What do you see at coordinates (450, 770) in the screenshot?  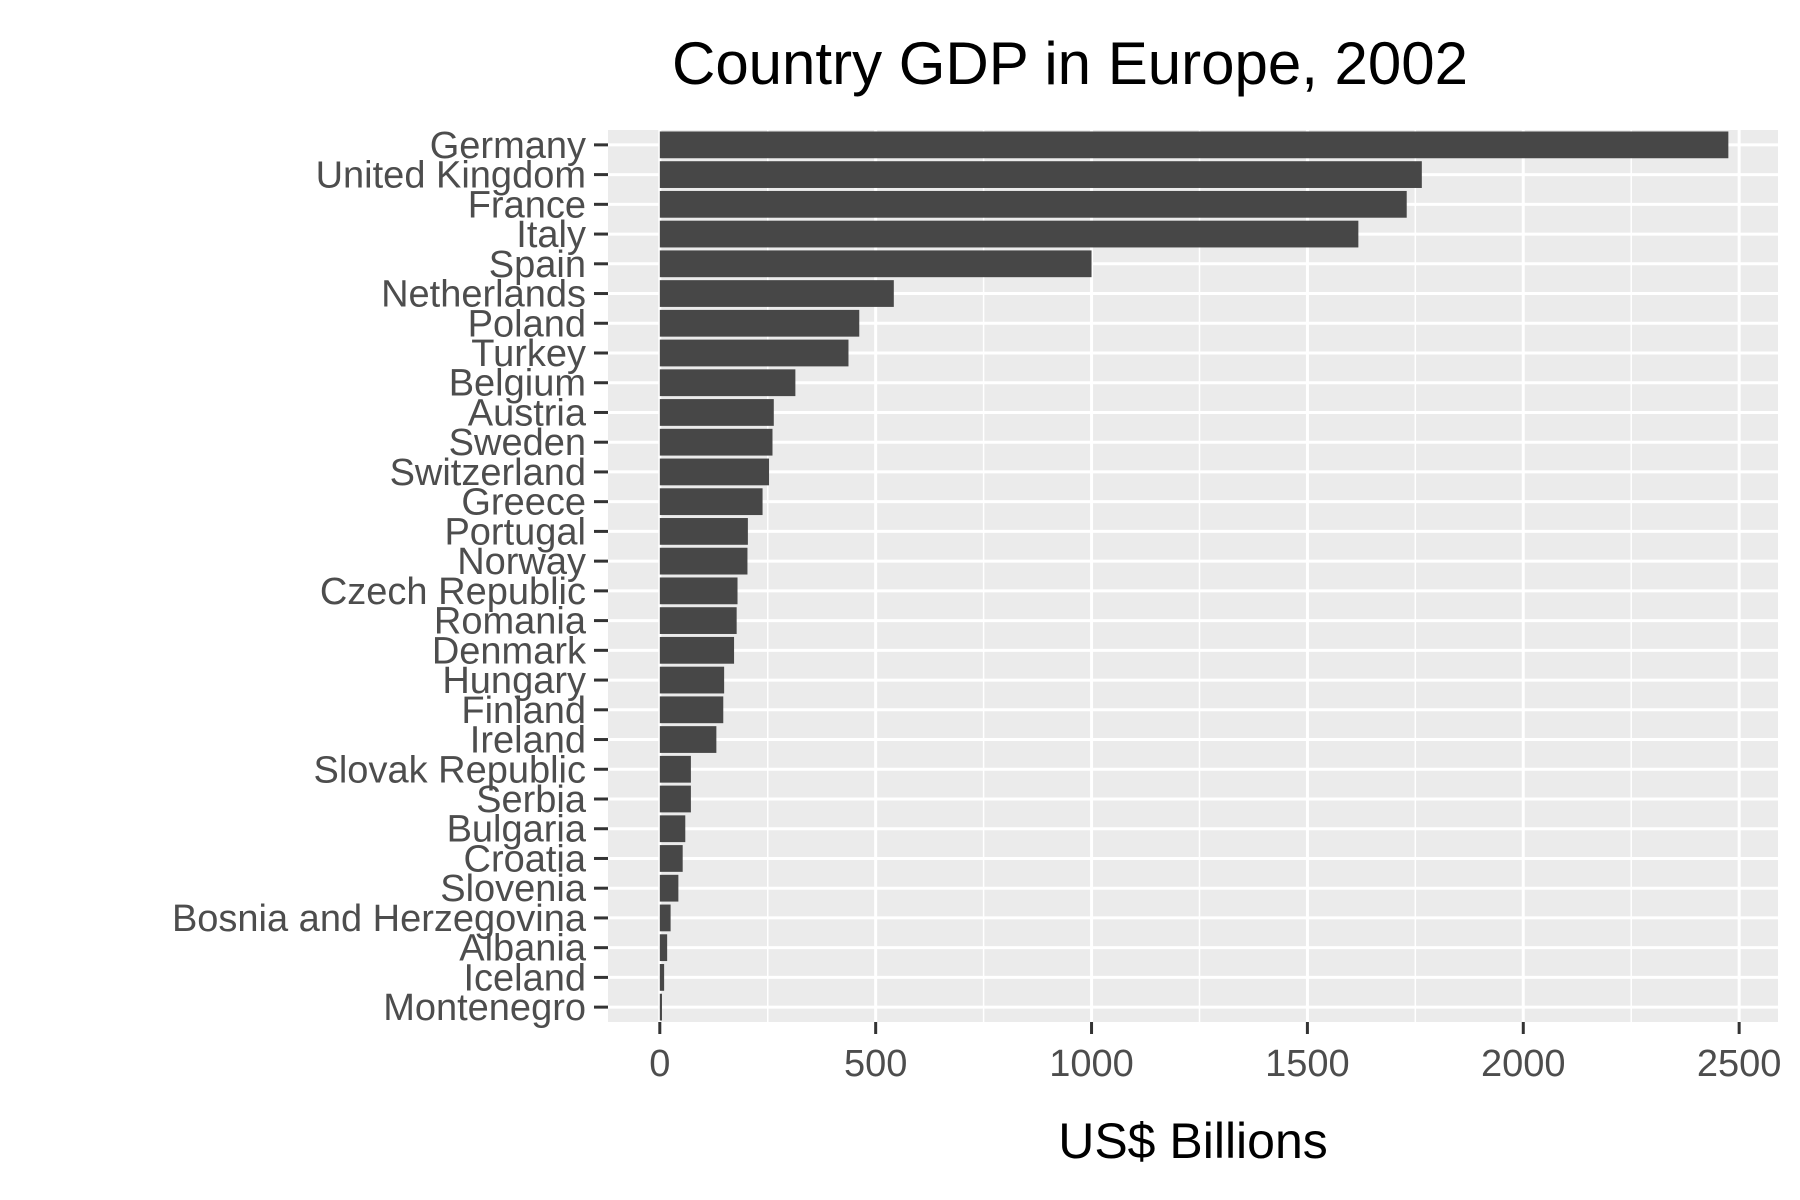 I see `y-tick-label: Slovak Republic` at bounding box center [450, 770].